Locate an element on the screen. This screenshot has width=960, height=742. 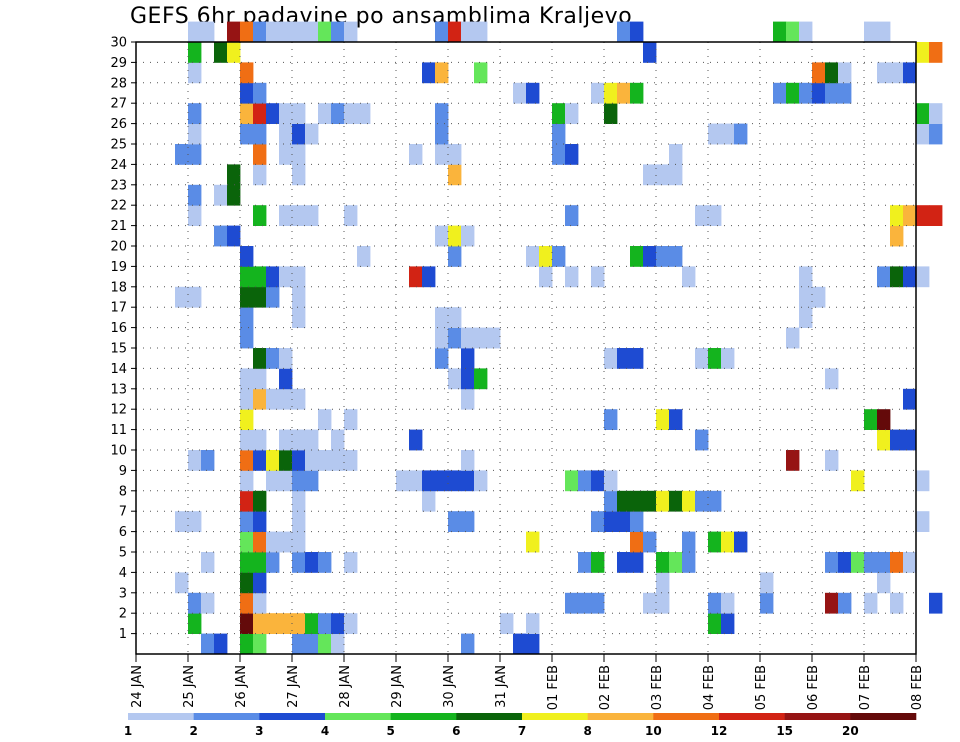
legend-swatch is located at coordinates (292, 716).